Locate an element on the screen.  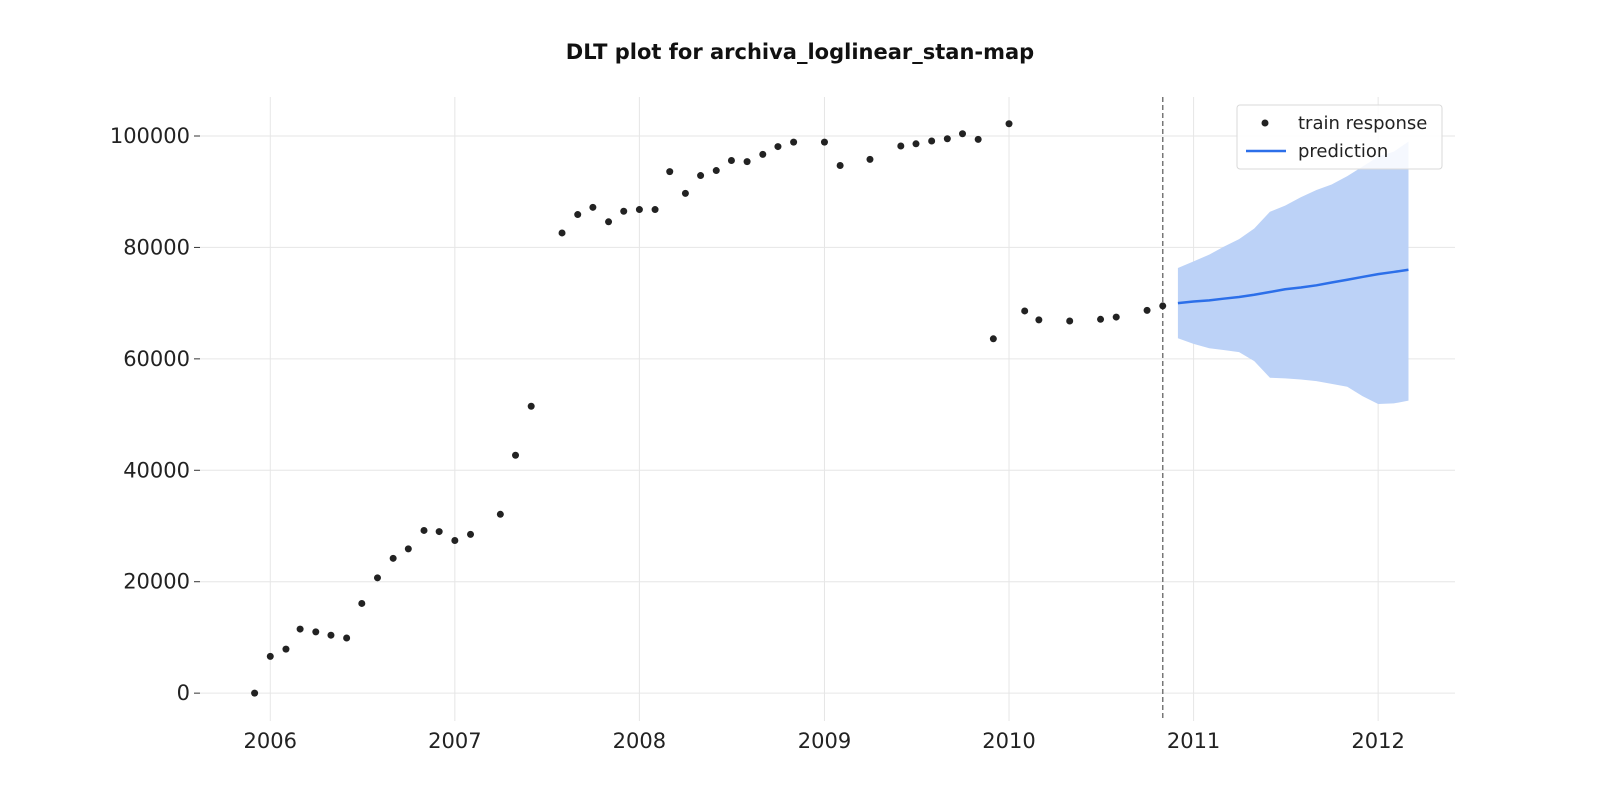
prediction-series is located at coordinates (1293, 286).